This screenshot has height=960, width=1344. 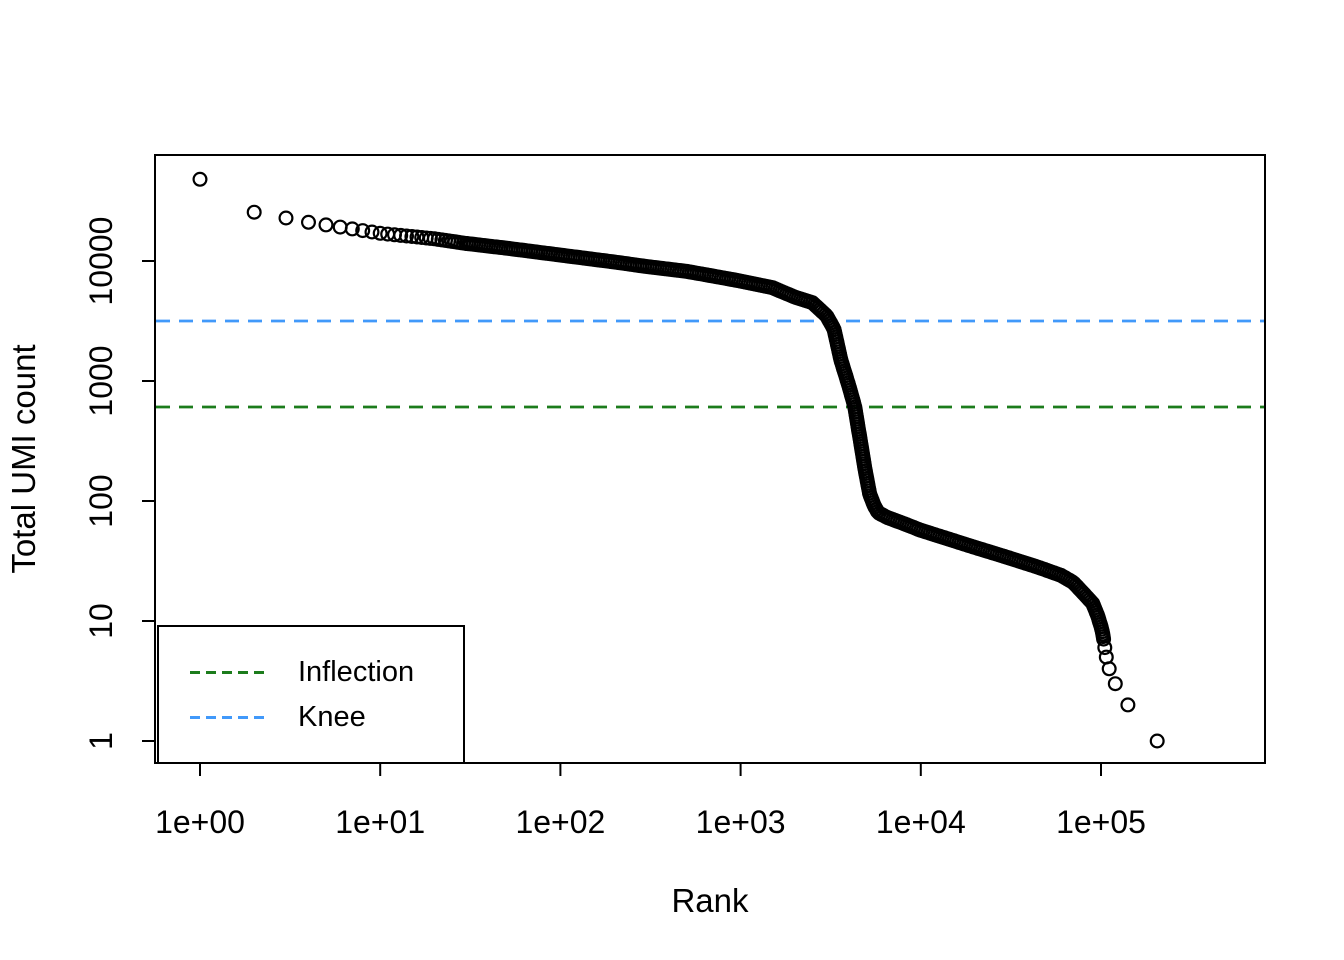 I want to click on y-axis-title: Total UMI count, so click(x=23, y=459).